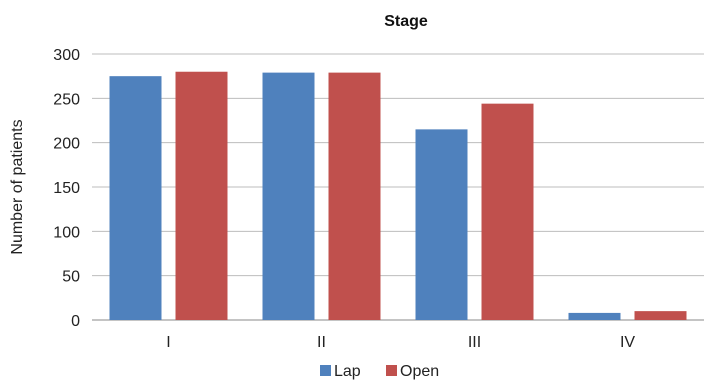 The height and width of the screenshot is (385, 713). Describe the element at coordinates (391, 370) in the screenshot. I see `legend-swatch-open` at that location.